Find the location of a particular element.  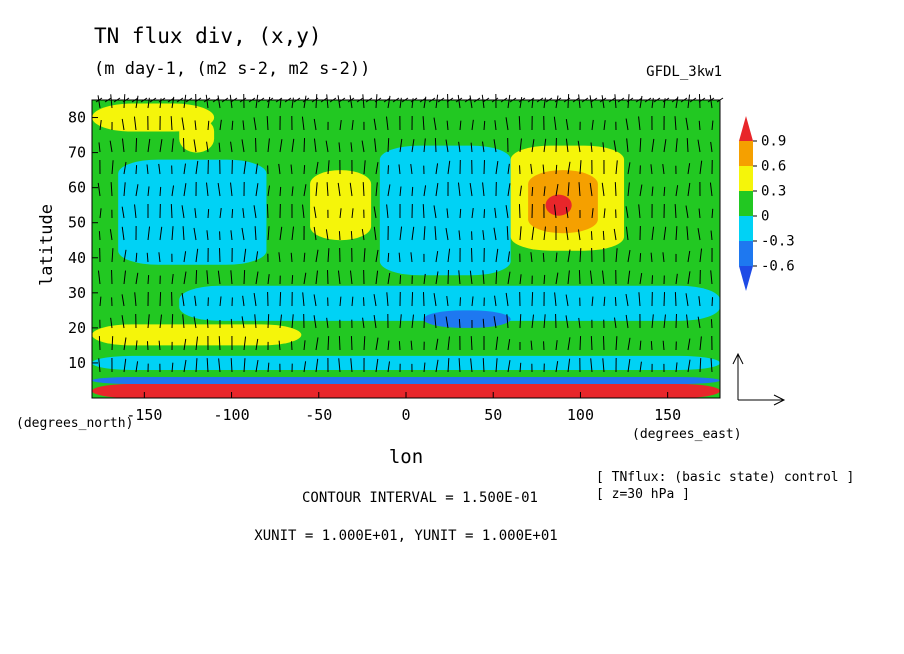

x-tick-label-4: 50 is located at coordinates (493, 415).